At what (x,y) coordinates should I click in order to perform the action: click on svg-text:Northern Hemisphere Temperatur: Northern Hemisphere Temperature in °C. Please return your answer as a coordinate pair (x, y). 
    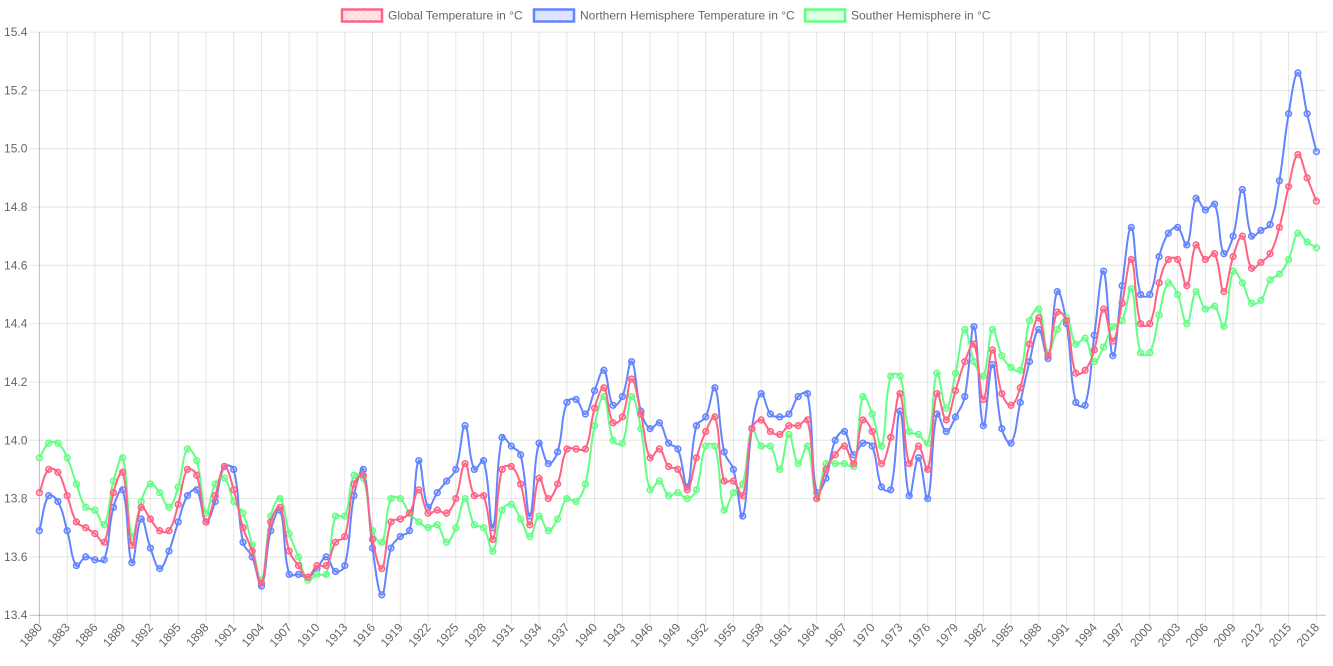
    Looking at the image, I should click on (687, 16).